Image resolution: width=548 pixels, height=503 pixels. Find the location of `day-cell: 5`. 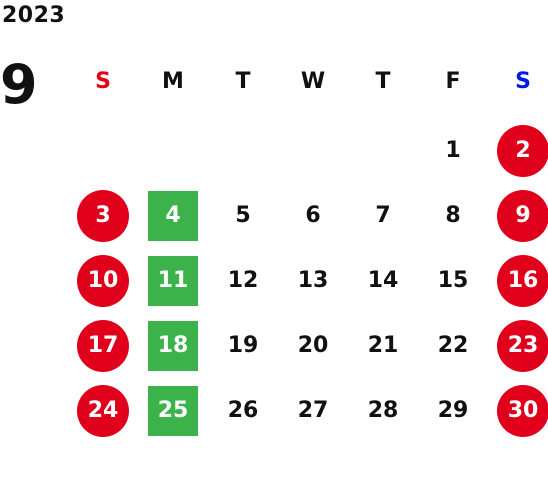

day-cell: 5 is located at coordinates (243, 215).